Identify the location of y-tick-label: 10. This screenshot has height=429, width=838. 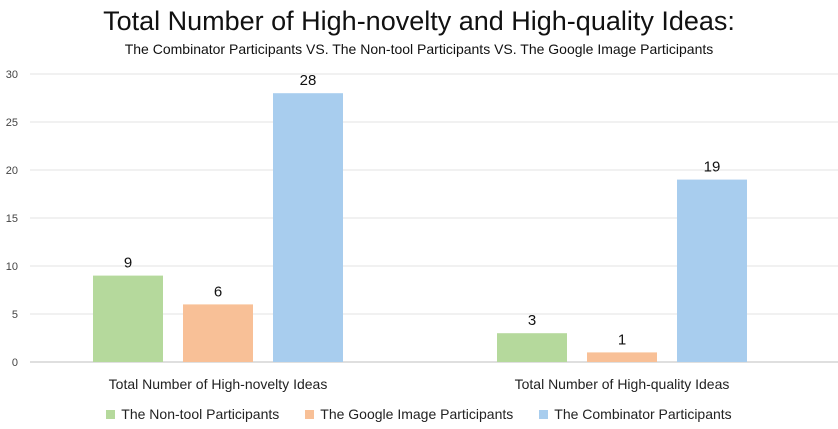
(12, 267).